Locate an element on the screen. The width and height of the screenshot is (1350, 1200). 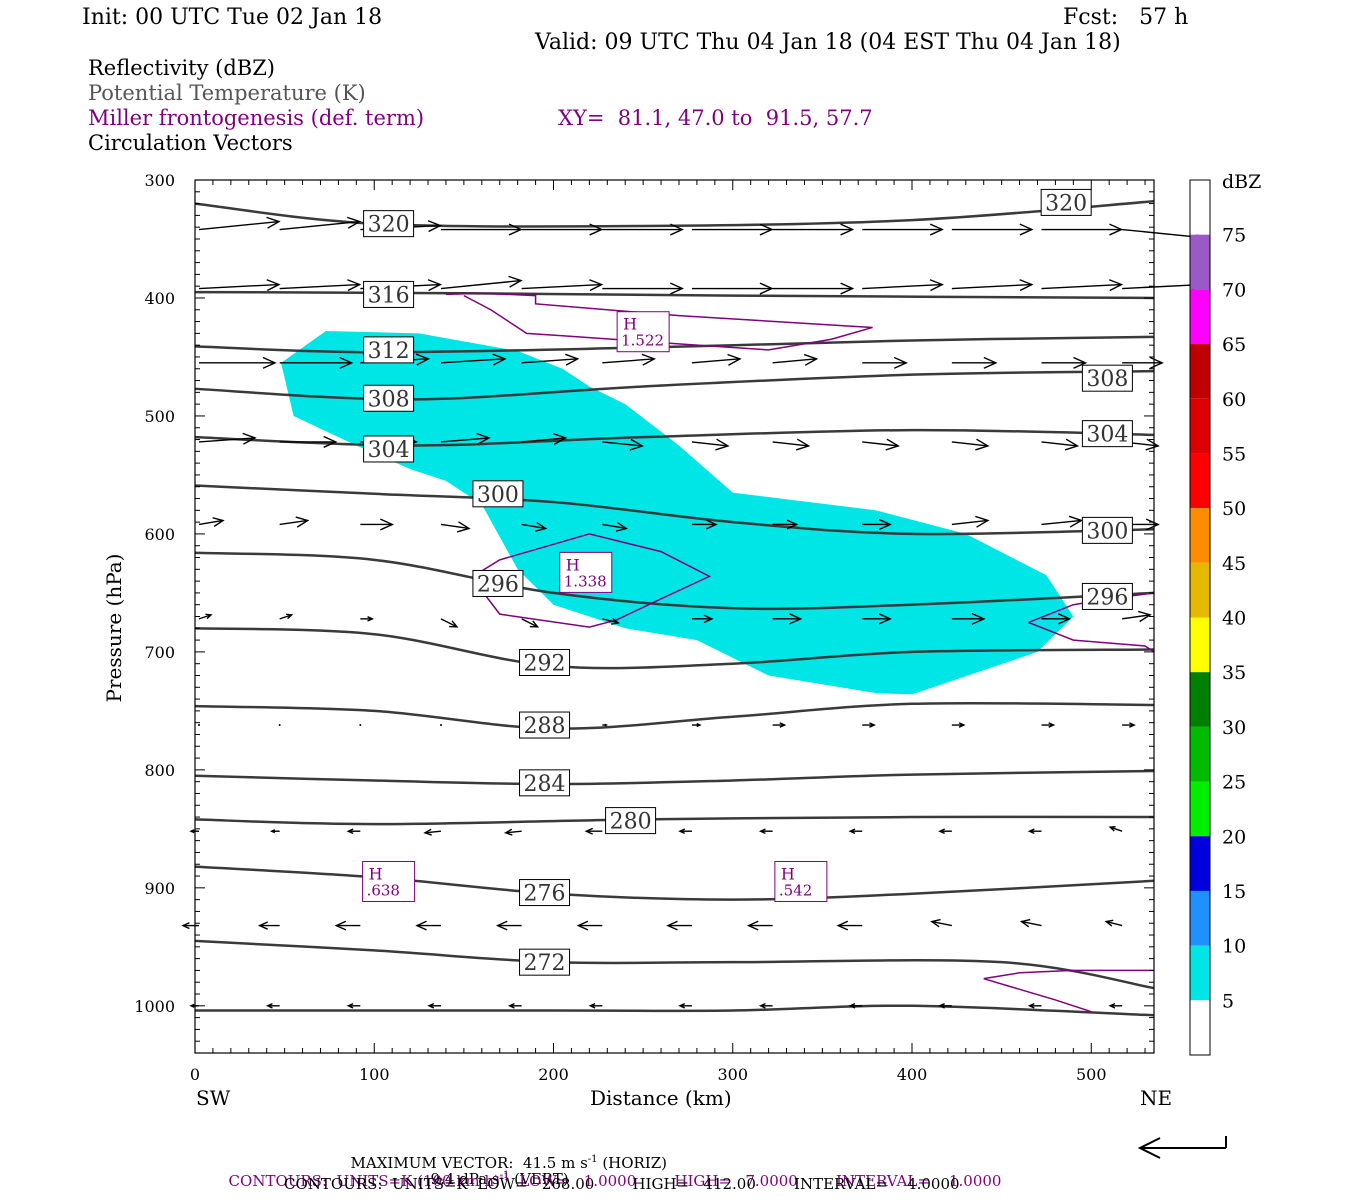
theta-label: 304 is located at coordinates (1107, 435).